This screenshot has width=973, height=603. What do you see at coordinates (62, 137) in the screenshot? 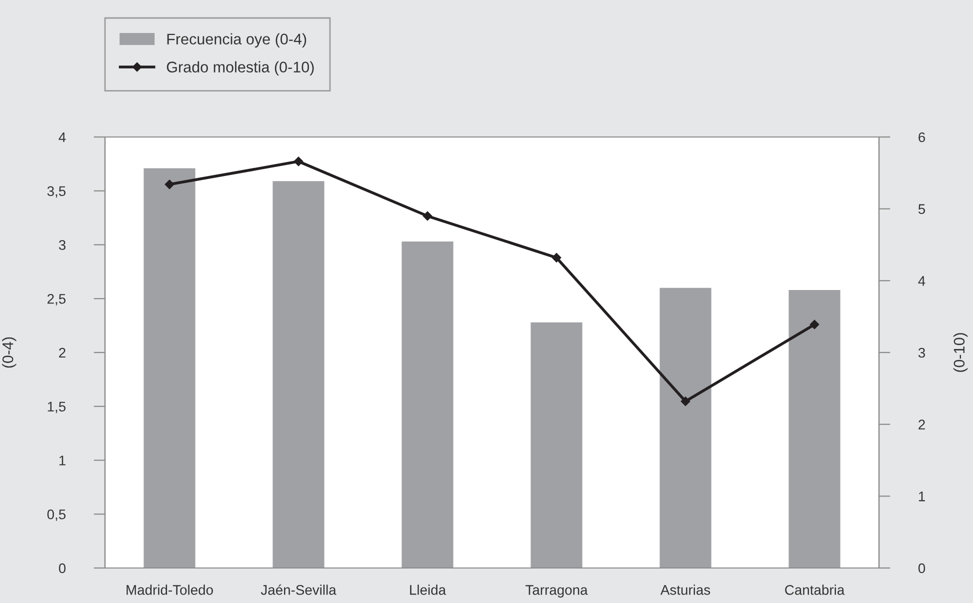
I see `y-tick-label: 4` at bounding box center [62, 137].